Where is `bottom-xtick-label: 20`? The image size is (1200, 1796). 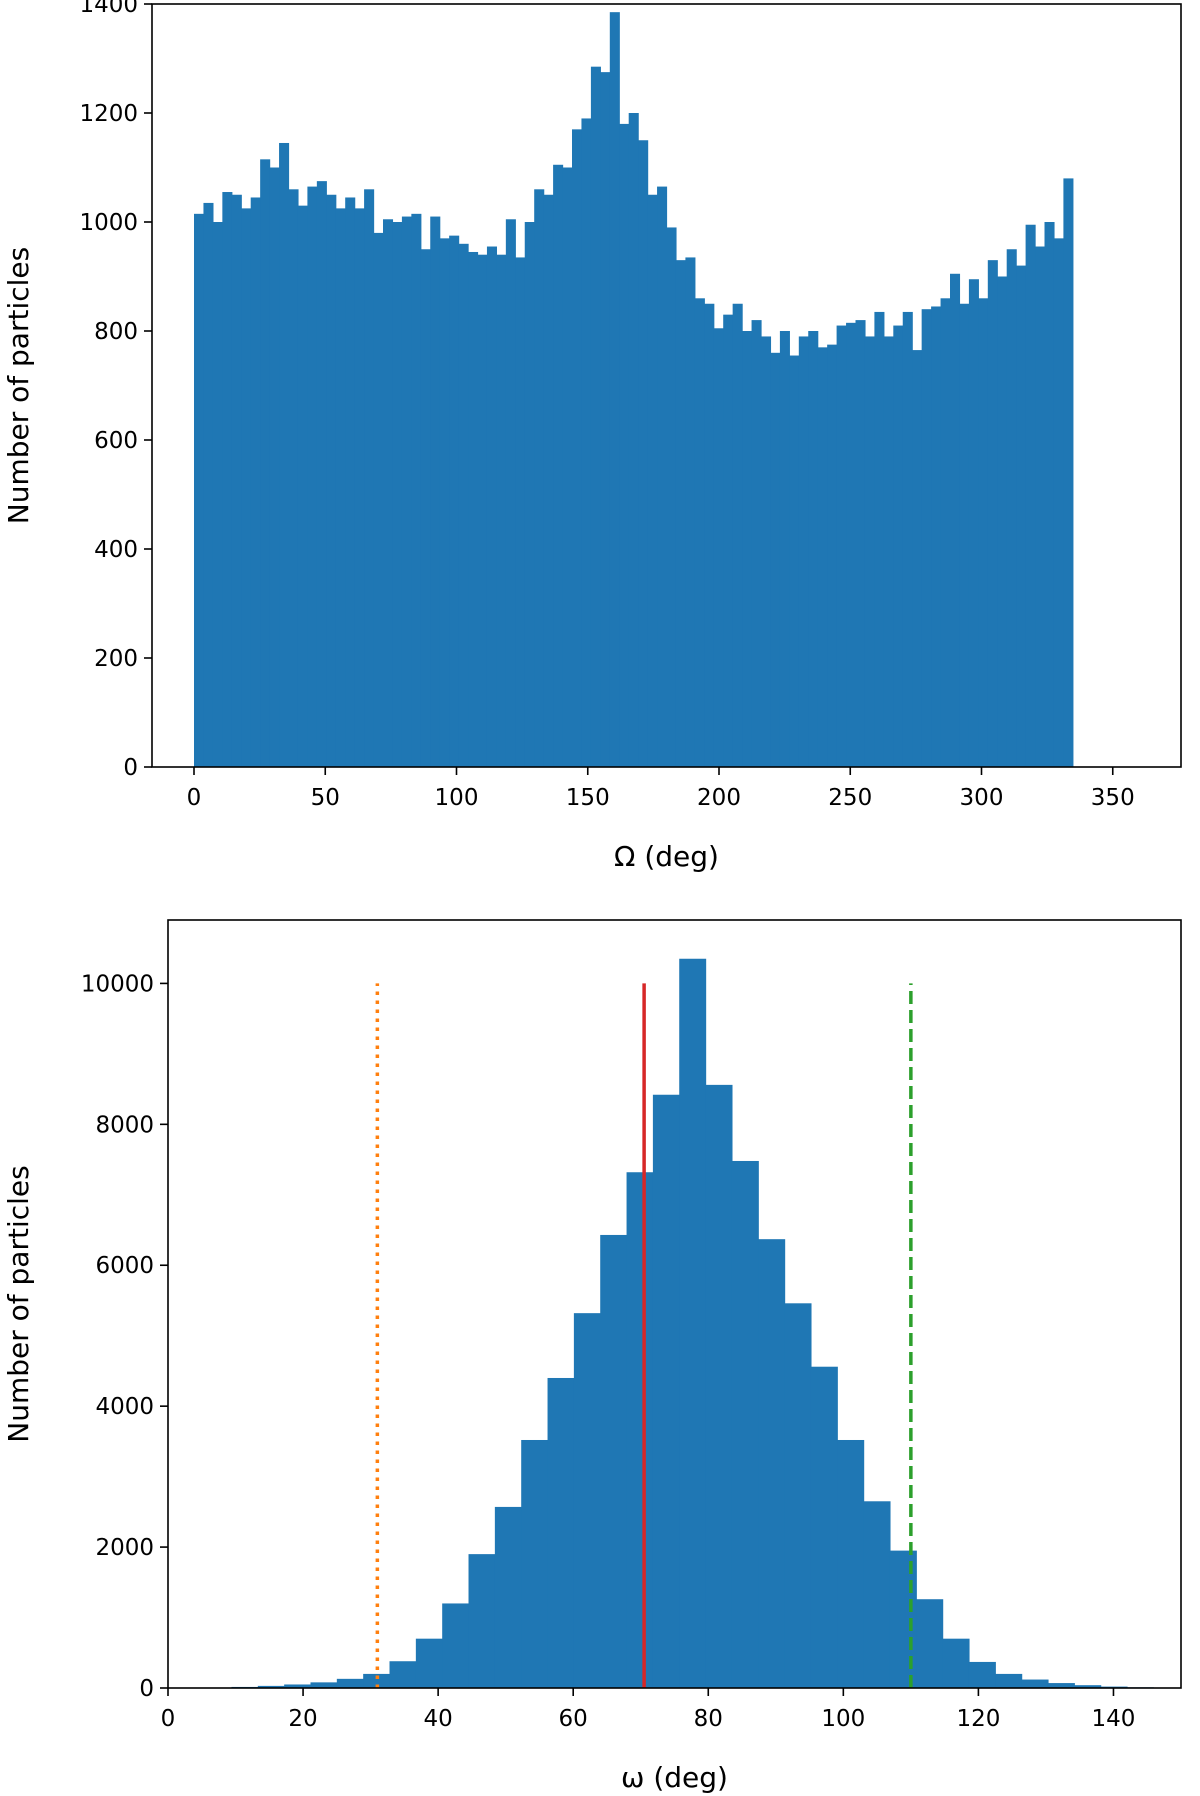 bottom-xtick-label: 20 is located at coordinates (302, 1719).